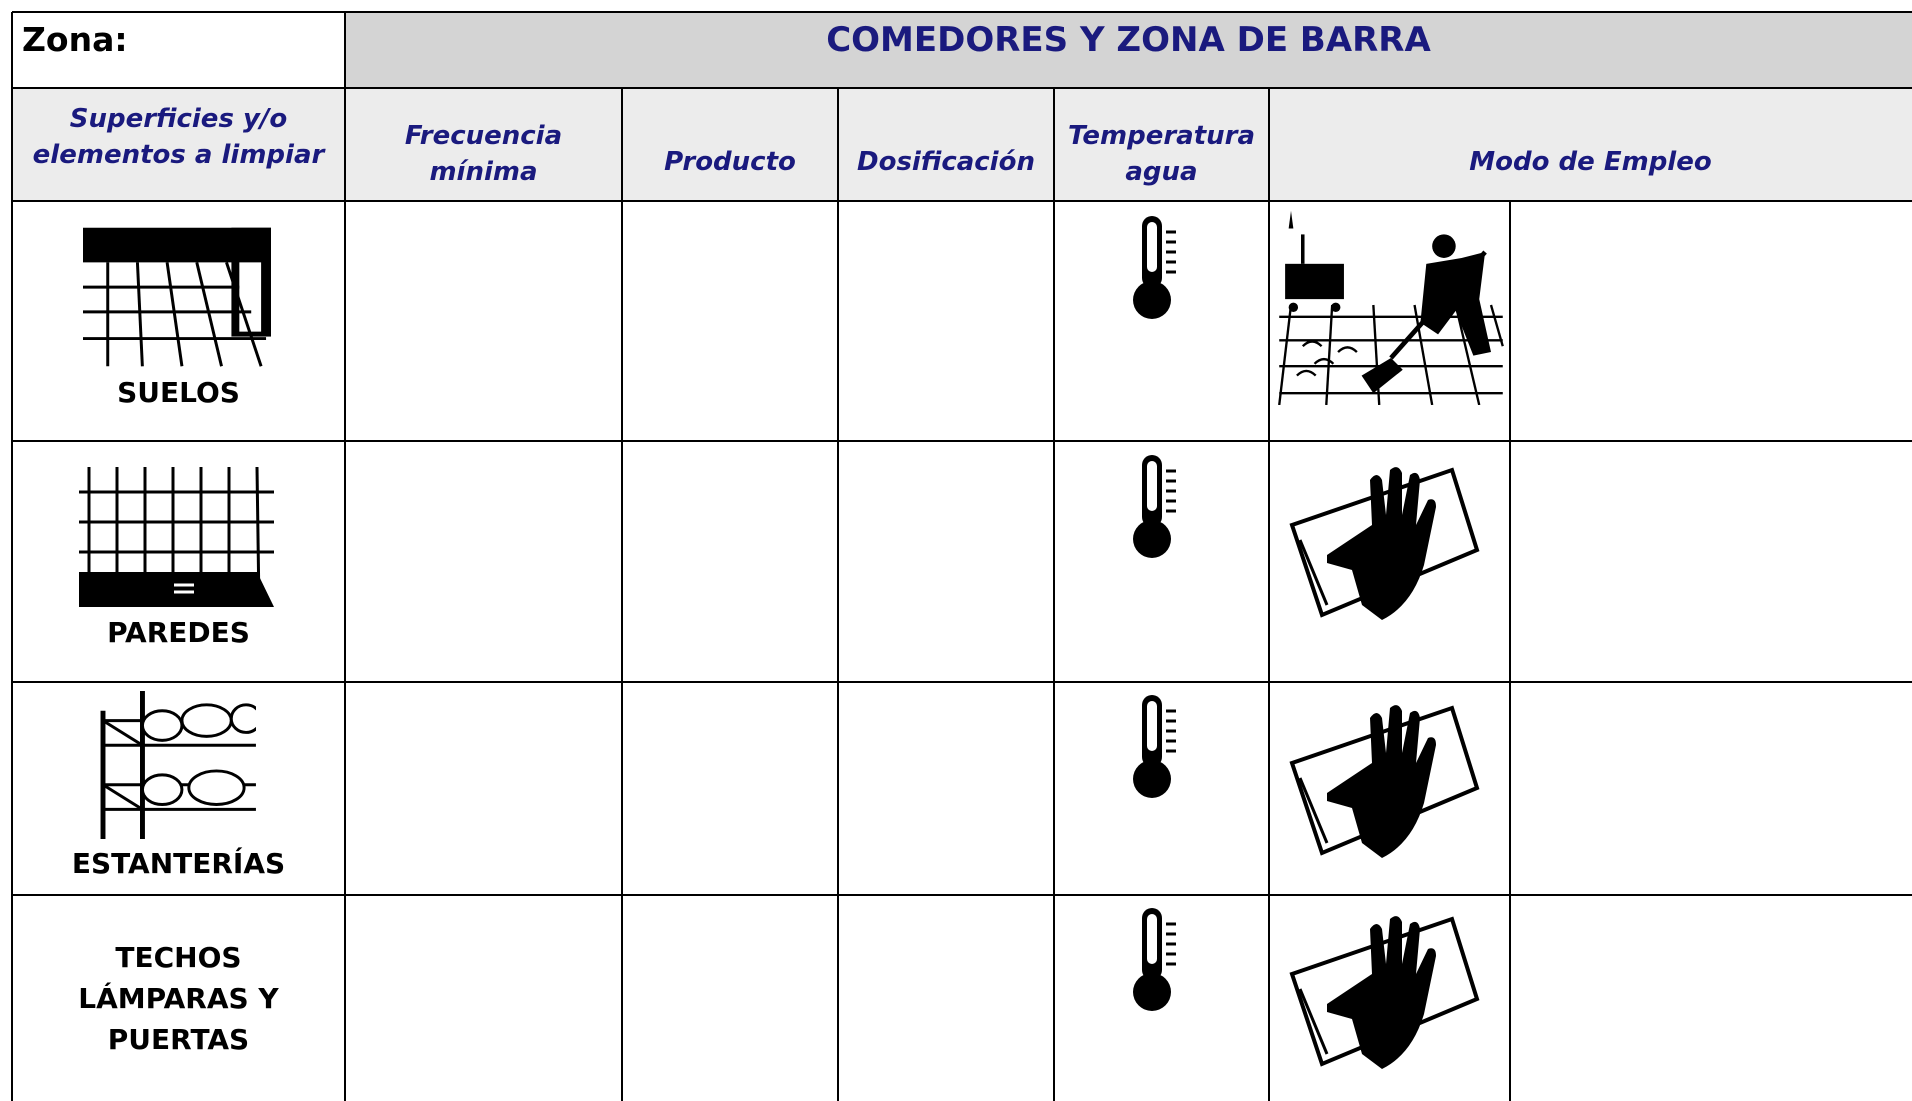  I want to click on row-label: SUELOS, so click(178, 392).